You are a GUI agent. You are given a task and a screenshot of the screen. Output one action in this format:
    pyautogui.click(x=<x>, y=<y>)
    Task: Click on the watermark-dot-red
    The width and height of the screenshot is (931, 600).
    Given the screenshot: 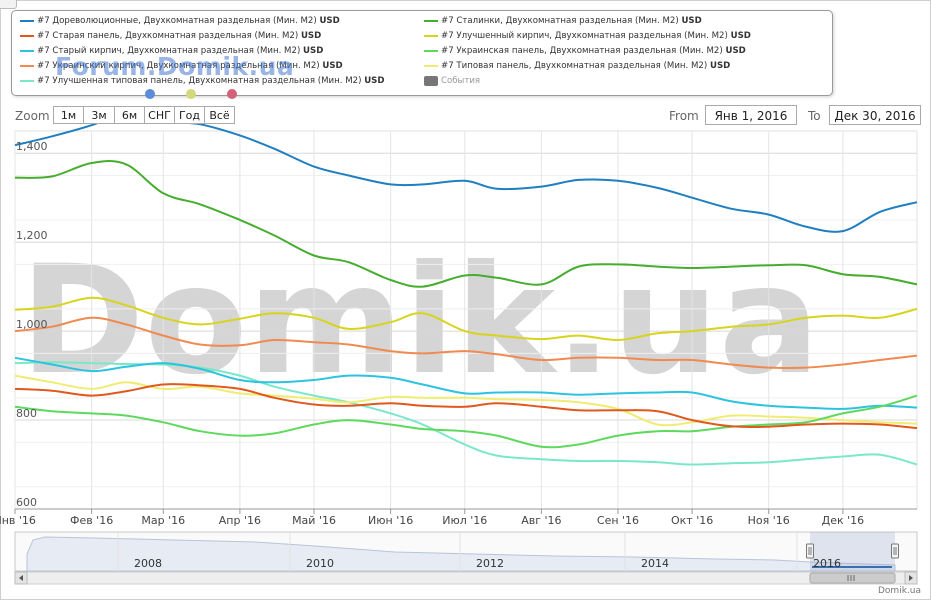 What is the action you would take?
    pyautogui.click(x=232, y=94)
    